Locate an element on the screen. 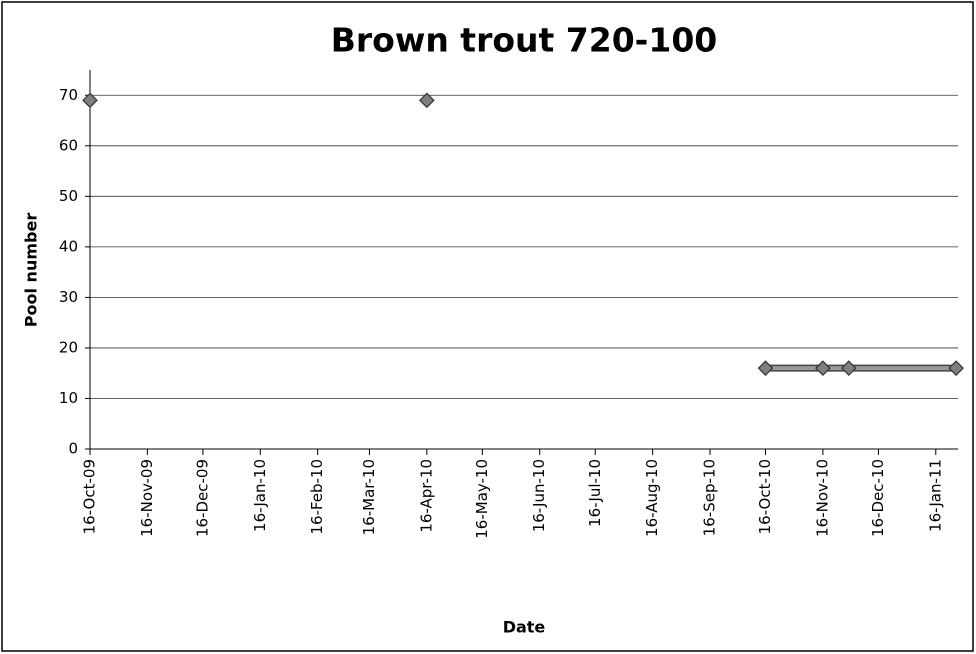 The height and width of the screenshot is (654, 976). x-tick-label: 16-Nov-09 is located at coordinates (147, 498).